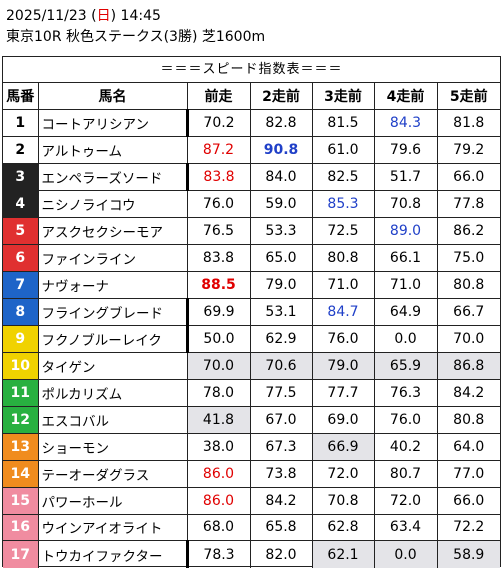 This screenshot has height=569, width=503. I want to click on horse-name: ファインライン, so click(112, 258).